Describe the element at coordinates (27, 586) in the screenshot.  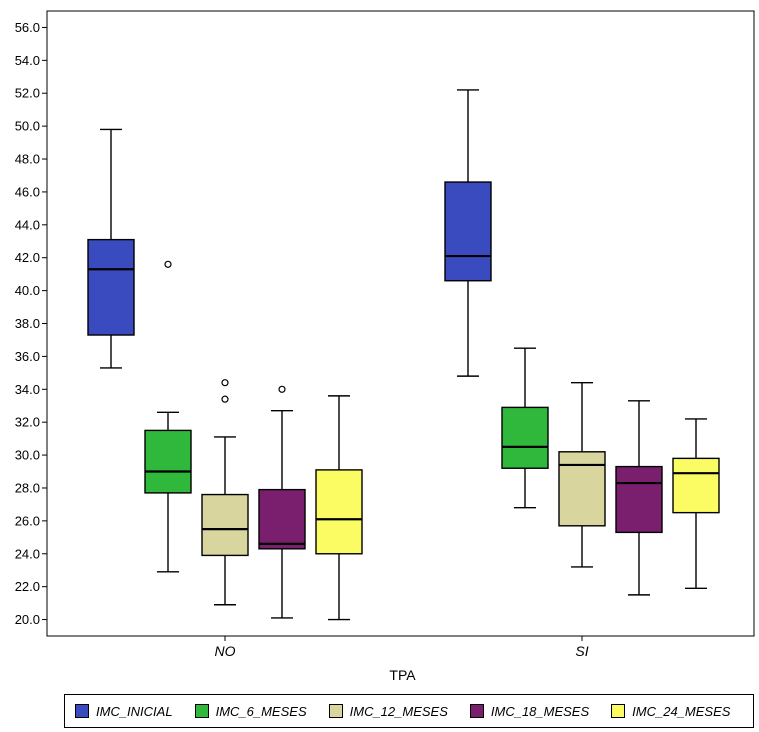
I see `y-tick-label: 22.0` at that location.